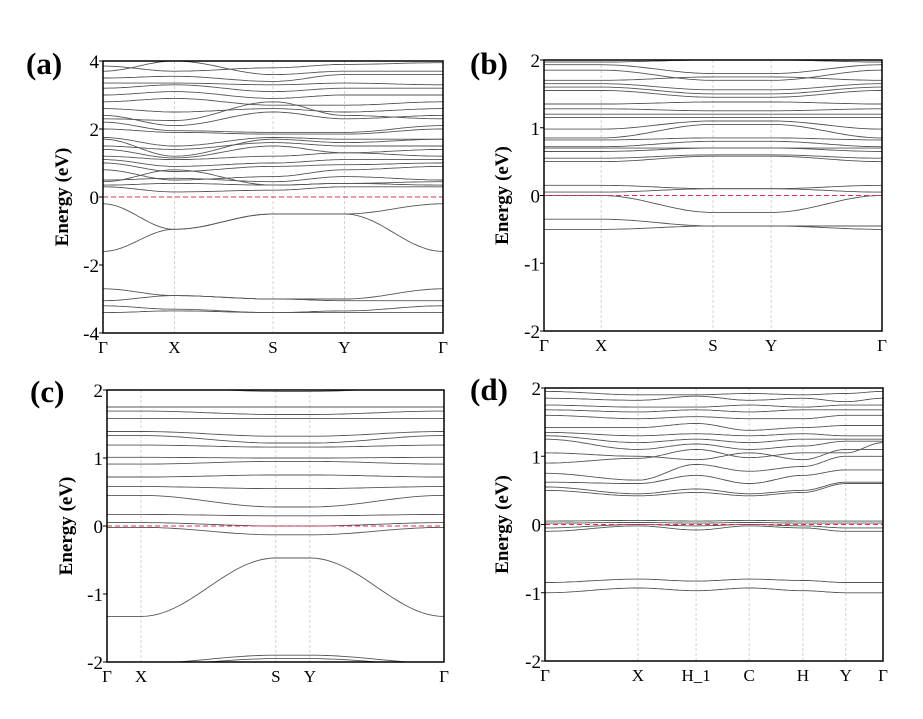 The image size is (923, 719). I want to click on y-tick-label: 4, so click(95, 62).